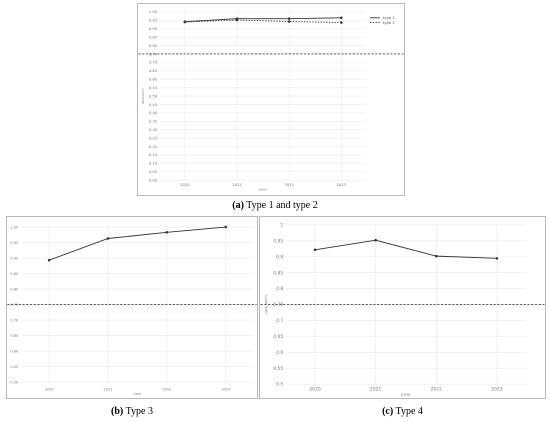 The height and width of the screenshot is (422, 550). What do you see at coordinates (409, 411) in the screenshot?
I see `caption-c-text: Type 4` at bounding box center [409, 411].